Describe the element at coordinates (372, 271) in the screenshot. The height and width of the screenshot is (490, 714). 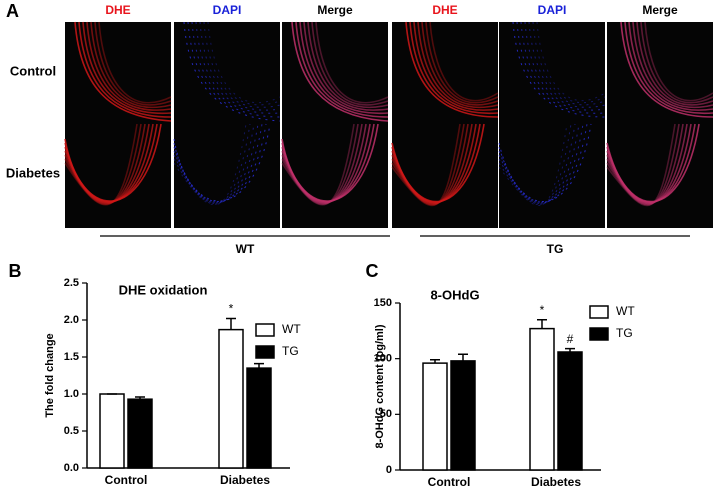
I see `panel-label: C` at that location.